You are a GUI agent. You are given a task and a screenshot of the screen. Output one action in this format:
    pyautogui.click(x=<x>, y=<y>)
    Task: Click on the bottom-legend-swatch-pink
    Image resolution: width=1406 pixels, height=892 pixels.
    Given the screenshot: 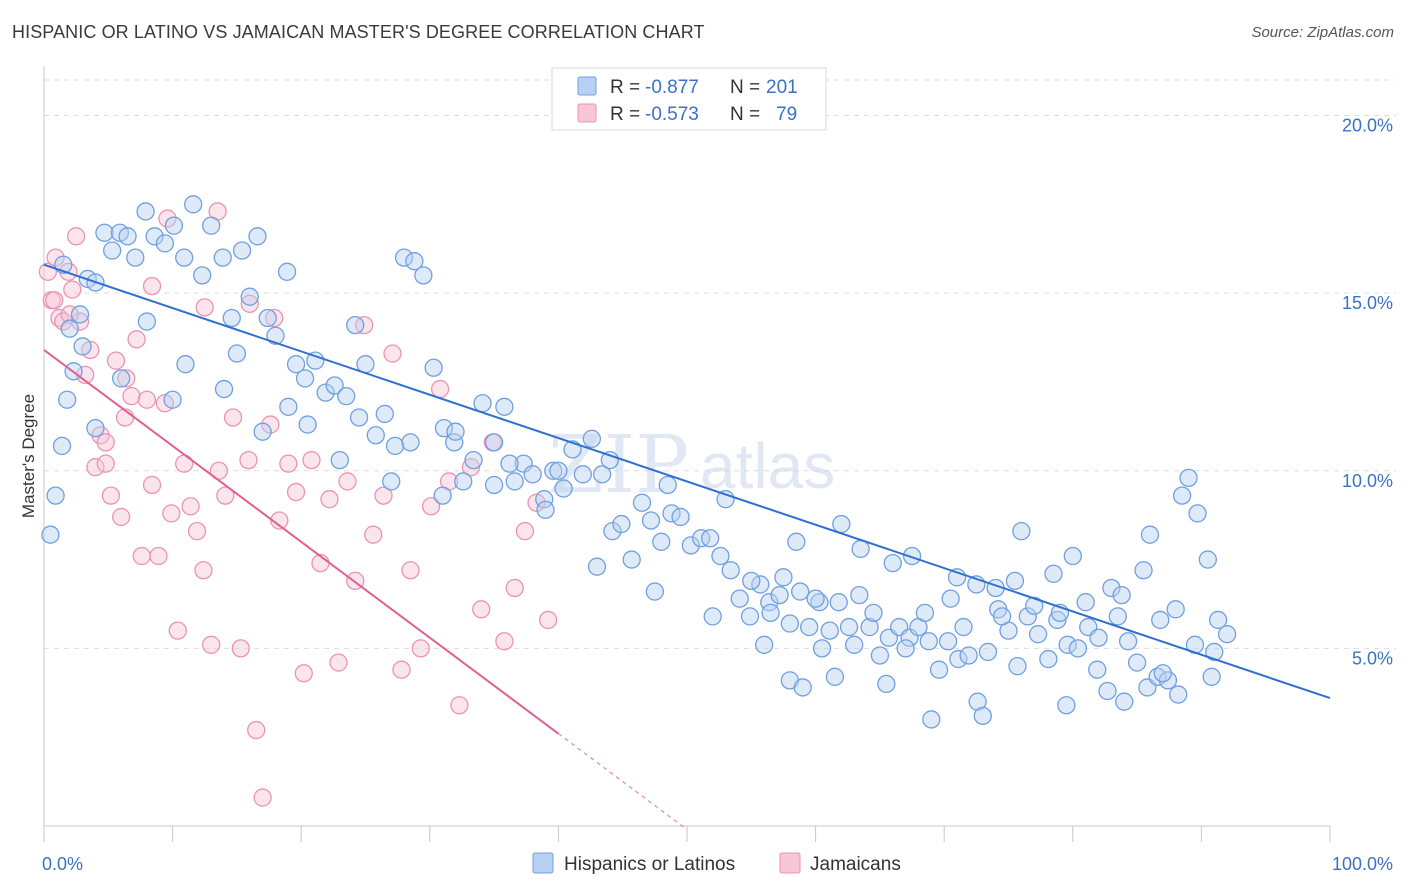 What is the action you would take?
    pyautogui.click(x=790, y=863)
    